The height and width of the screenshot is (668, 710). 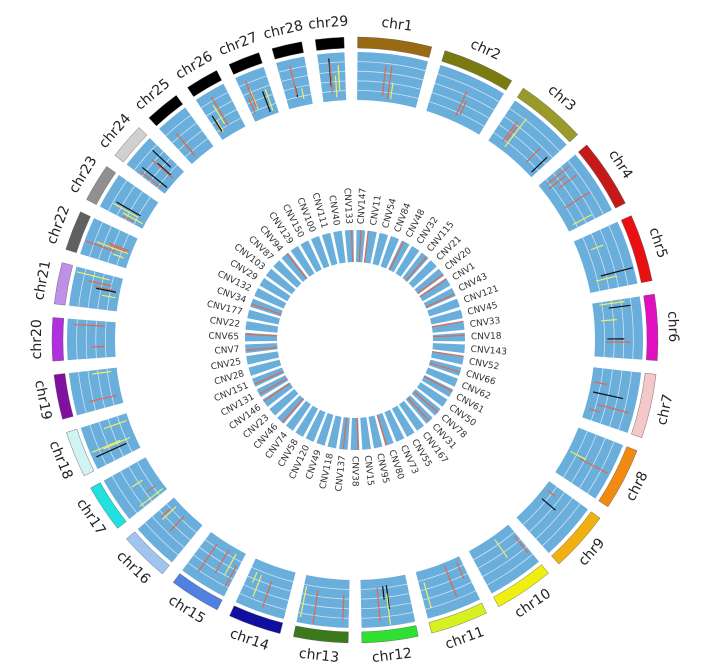 I want to click on chromosome-label: chr5, so click(x=657, y=243).